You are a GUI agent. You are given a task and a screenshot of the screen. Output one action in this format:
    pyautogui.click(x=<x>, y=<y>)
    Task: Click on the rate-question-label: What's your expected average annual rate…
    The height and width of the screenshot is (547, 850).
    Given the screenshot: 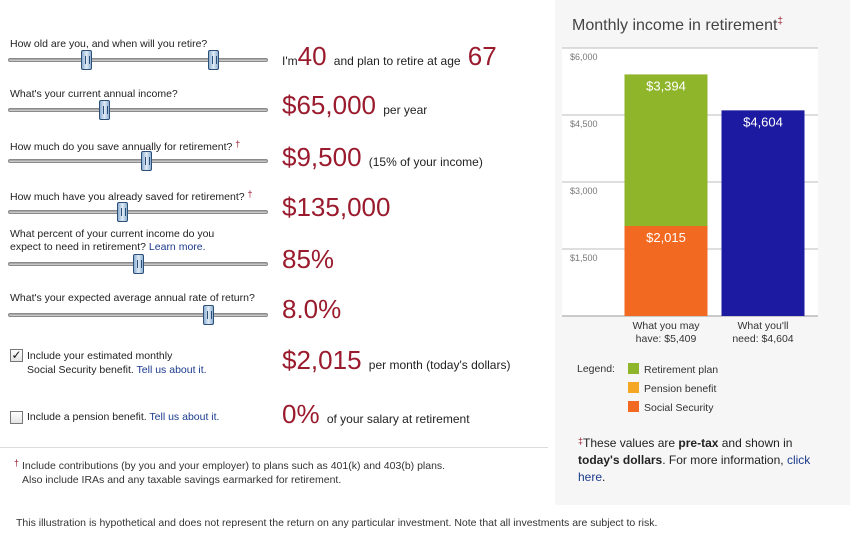 What is the action you would take?
    pyautogui.click(x=132, y=298)
    